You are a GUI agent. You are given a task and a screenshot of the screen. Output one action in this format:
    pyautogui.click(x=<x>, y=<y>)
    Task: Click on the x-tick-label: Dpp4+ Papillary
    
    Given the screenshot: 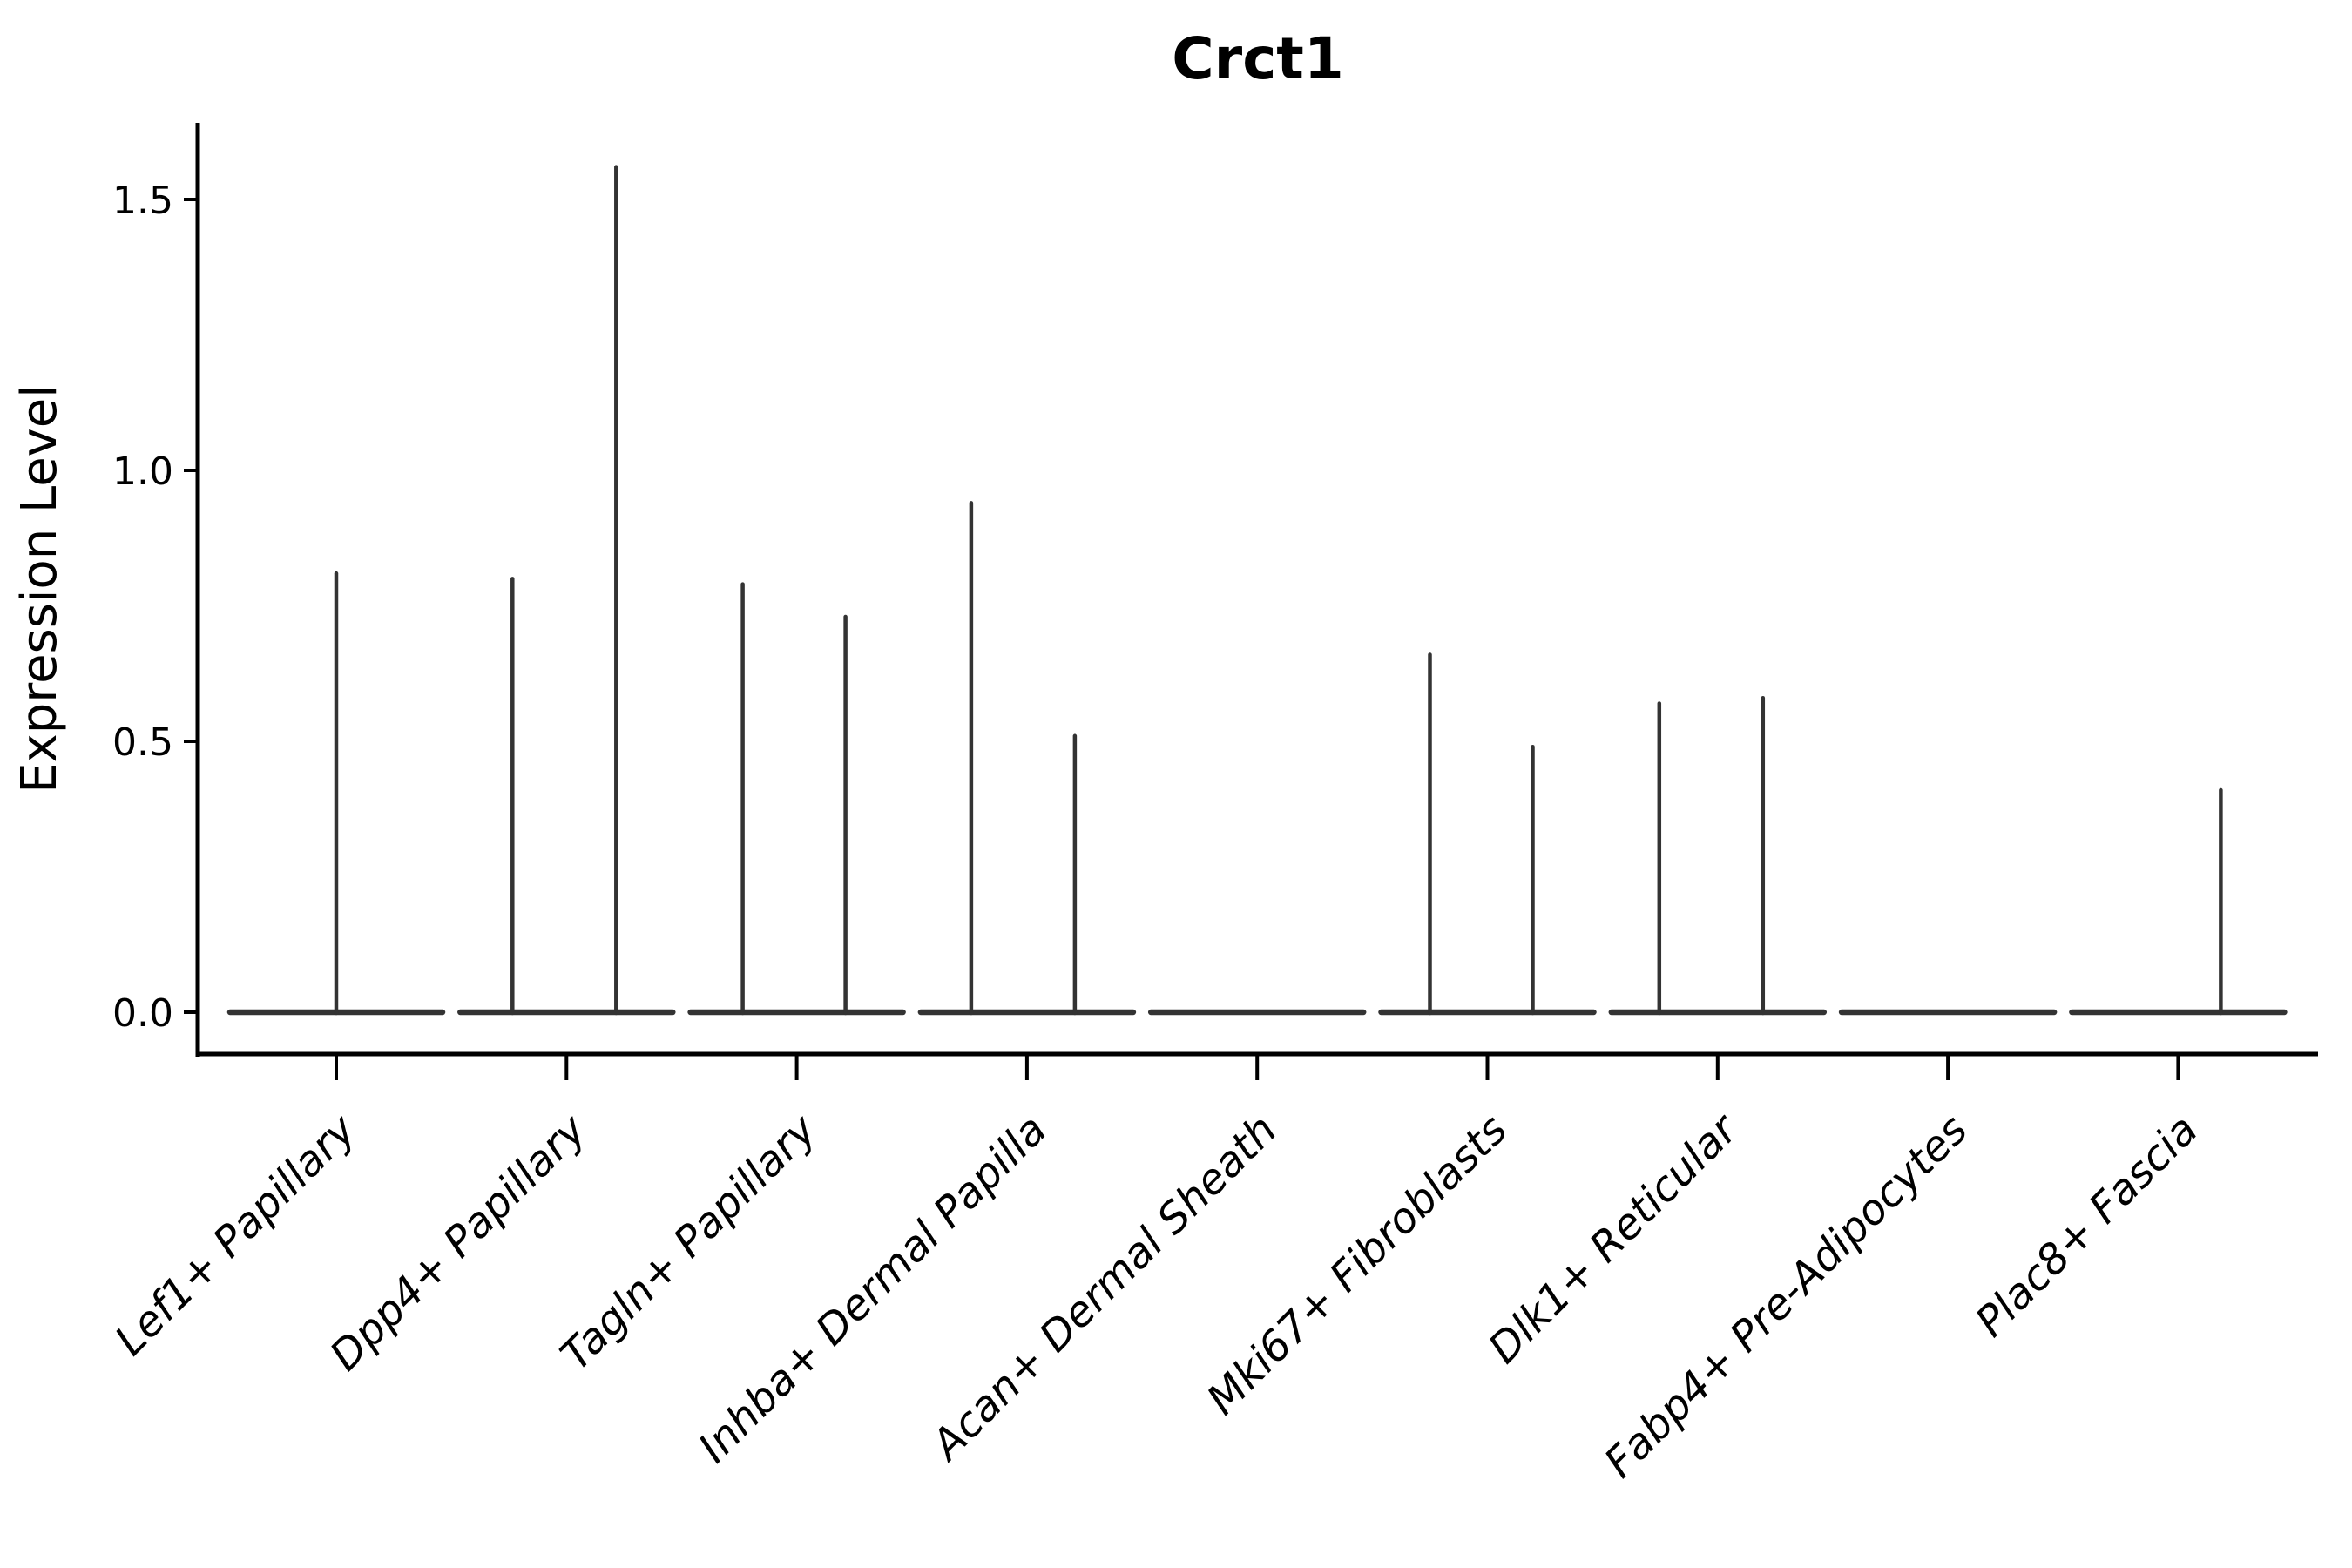 What is the action you would take?
    pyautogui.click(x=459, y=1242)
    